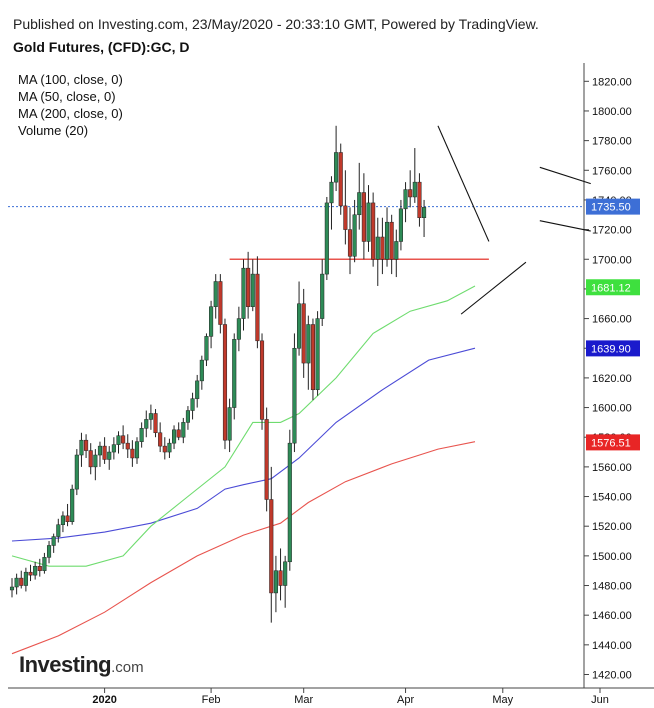  What do you see at coordinates (612, 676) in the screenshot?
I see `y-tick-label: 1420.00` at bounding box center [612, 676].